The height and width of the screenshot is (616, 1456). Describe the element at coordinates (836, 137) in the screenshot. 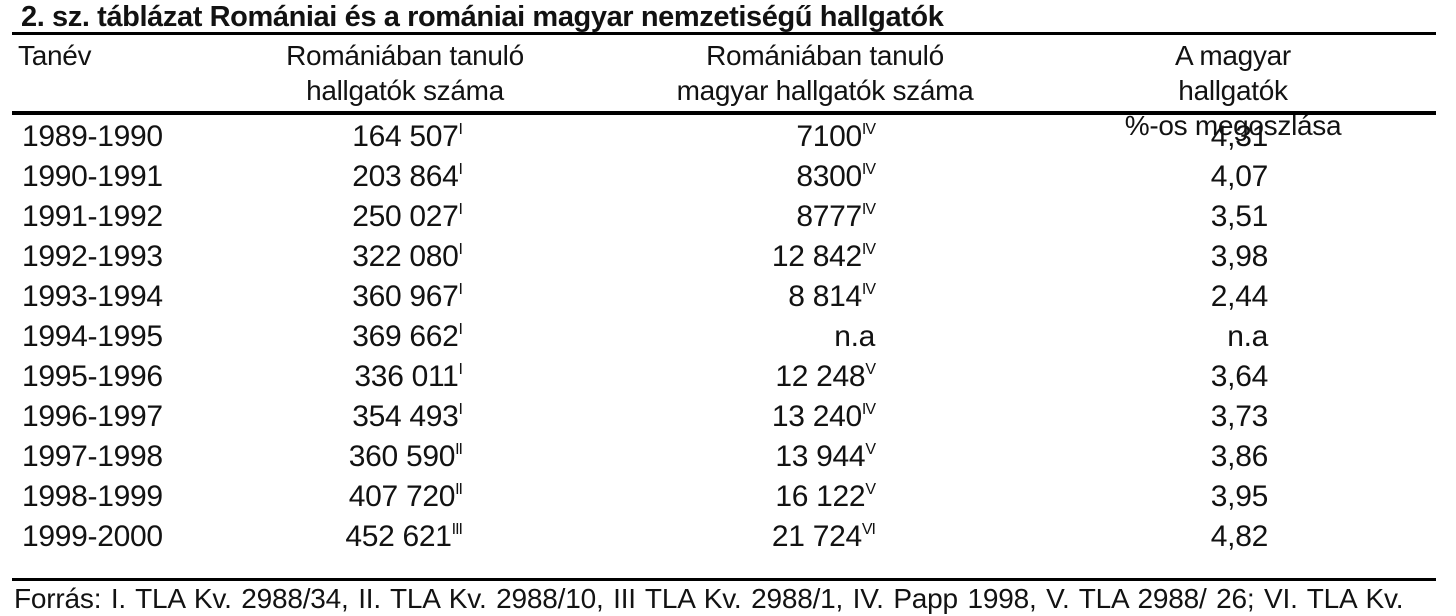

I see `hungarian-students: 7100IV` at that location.